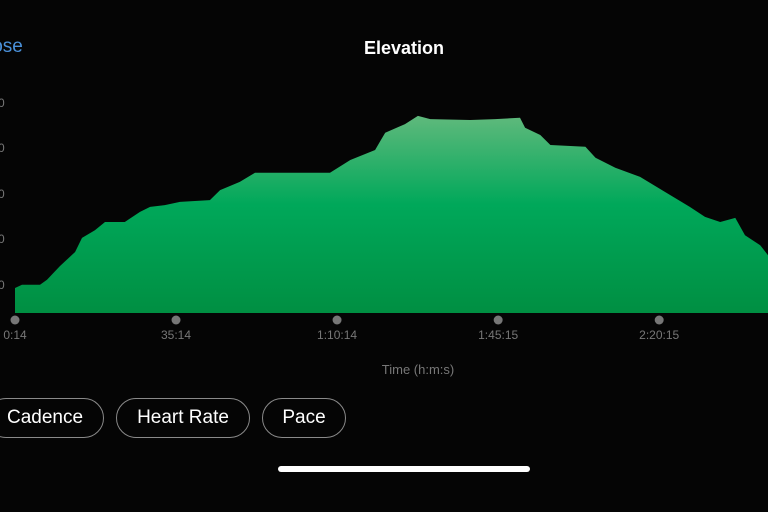 This screenshot has height=512, width=768. What do you see at coordinates (52, 418) in the screenshot?
I see `cadence-button: Cadence` at bounding box center [52, 418].